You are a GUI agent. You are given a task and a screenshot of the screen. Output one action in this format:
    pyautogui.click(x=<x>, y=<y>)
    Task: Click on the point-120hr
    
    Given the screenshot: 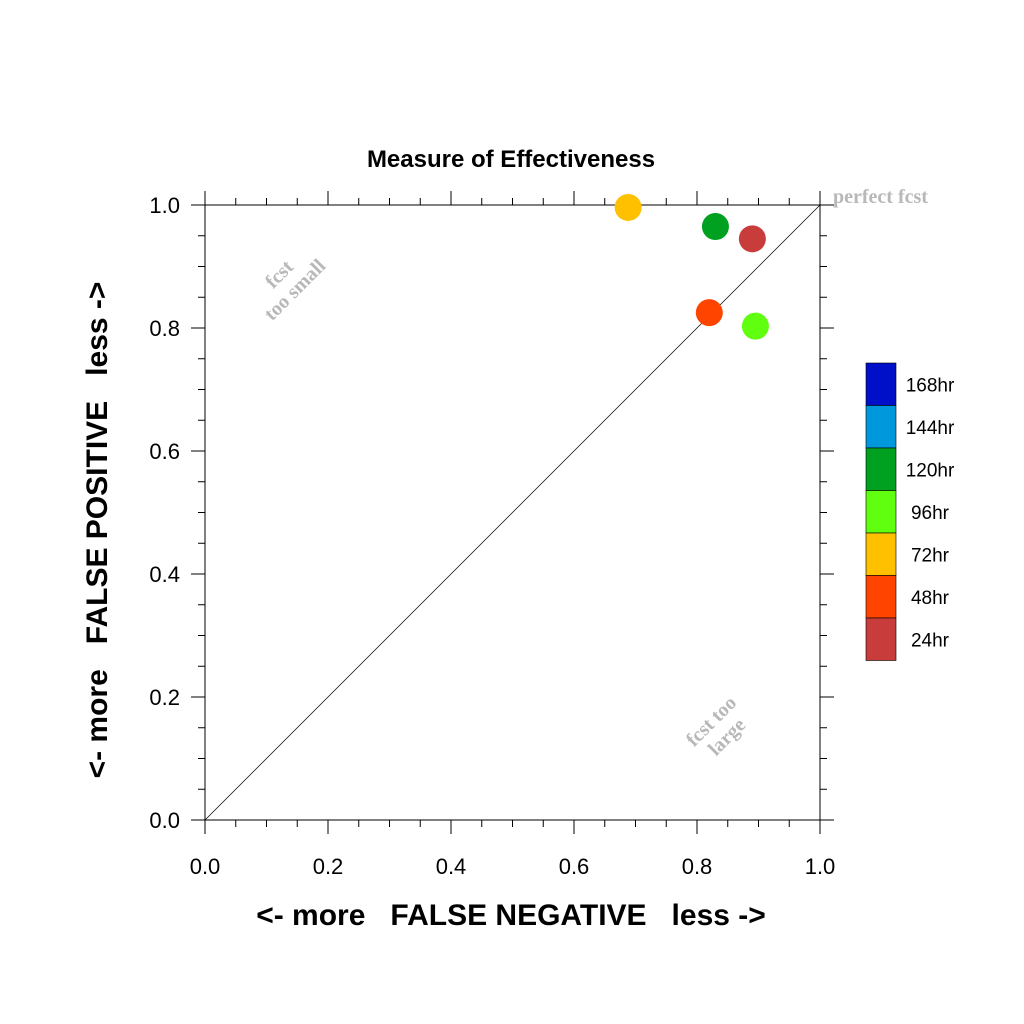 What is the action you would take?
    pyautogui.click(x=715, y=227)
    